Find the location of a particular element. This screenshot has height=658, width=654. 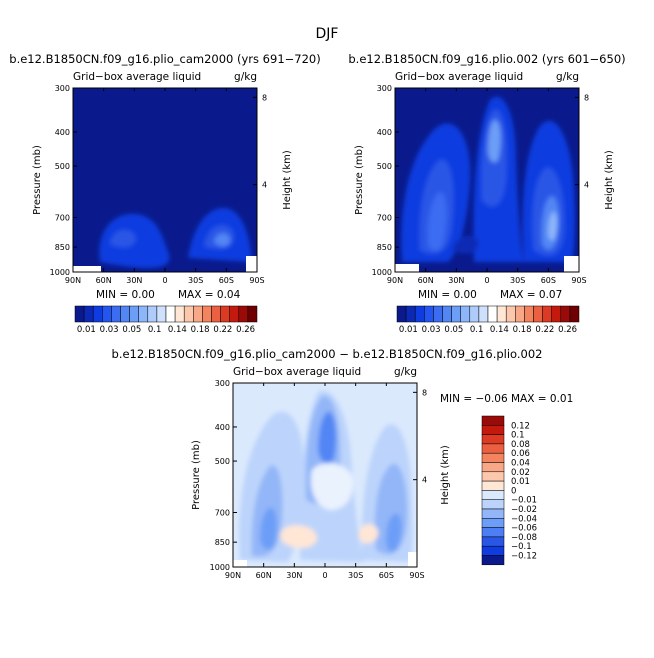

minmax-label: MIN = −0.06 MAX = 0.01 is located at coordinates (506, 399).